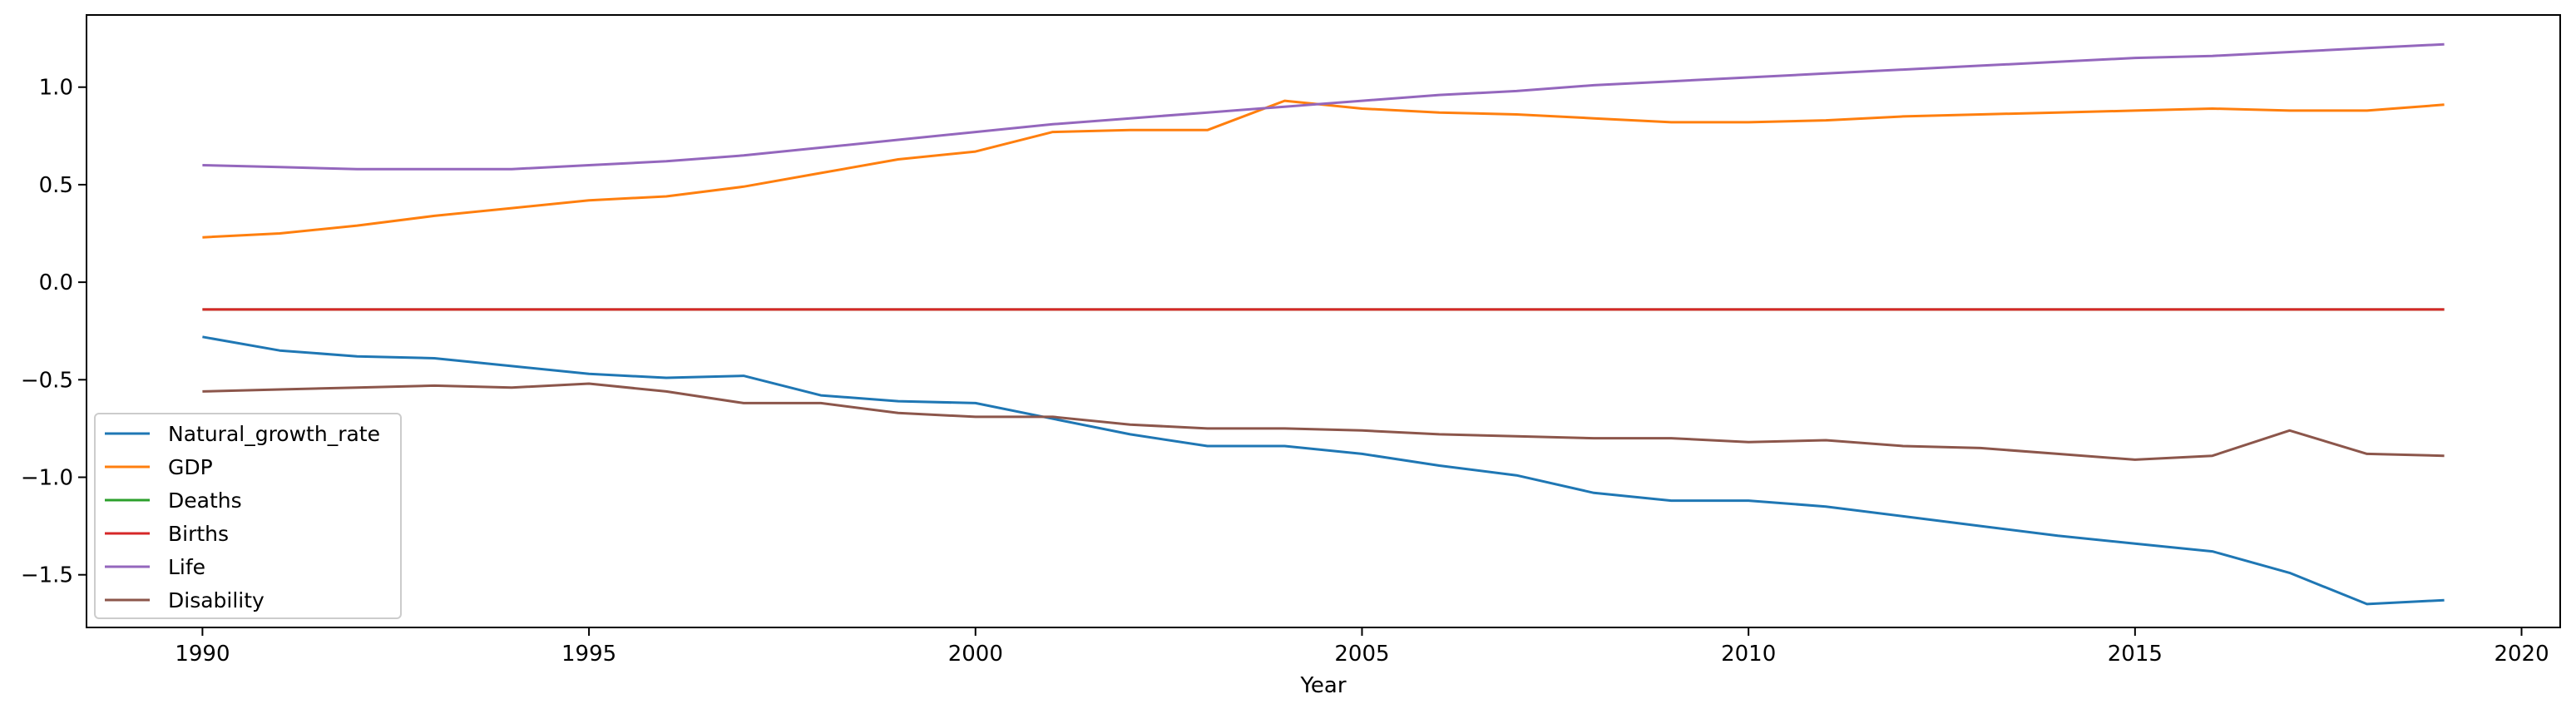 This screenshot has width=2576, height=714. Describe the element at coordinates (2135, 654) in the screenshot. I see `x-tick-label: 2015` at that location.